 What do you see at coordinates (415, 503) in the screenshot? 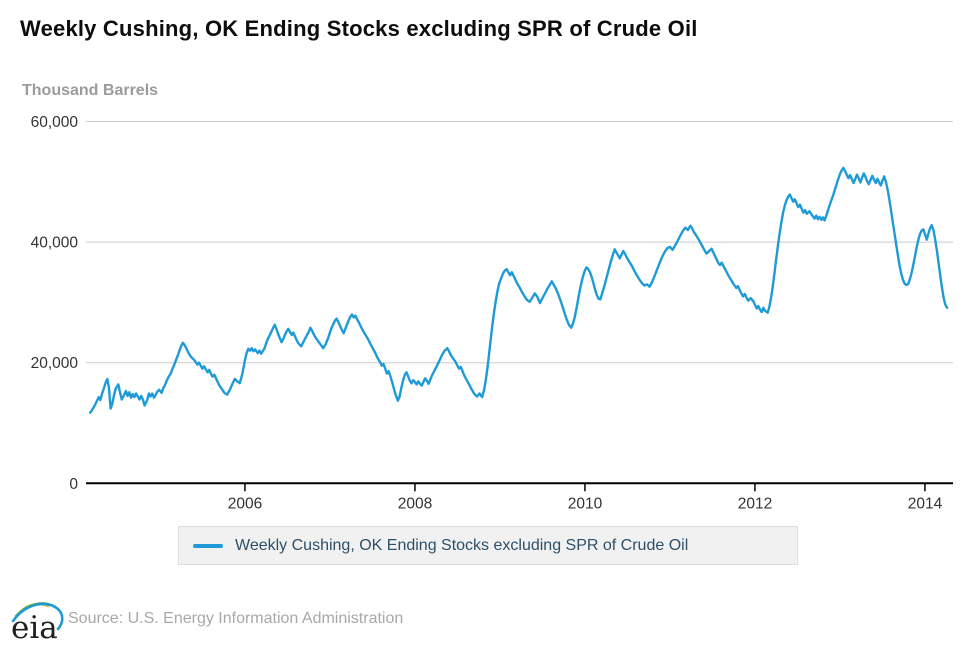
I see `x-tick-label: 2008` at bounding box center [415, 503].